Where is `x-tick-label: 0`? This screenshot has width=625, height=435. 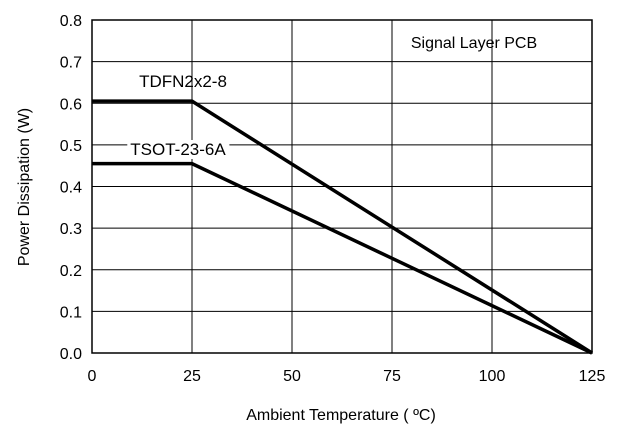
x-tick-label: 0 is located at coordinates (92, 376).